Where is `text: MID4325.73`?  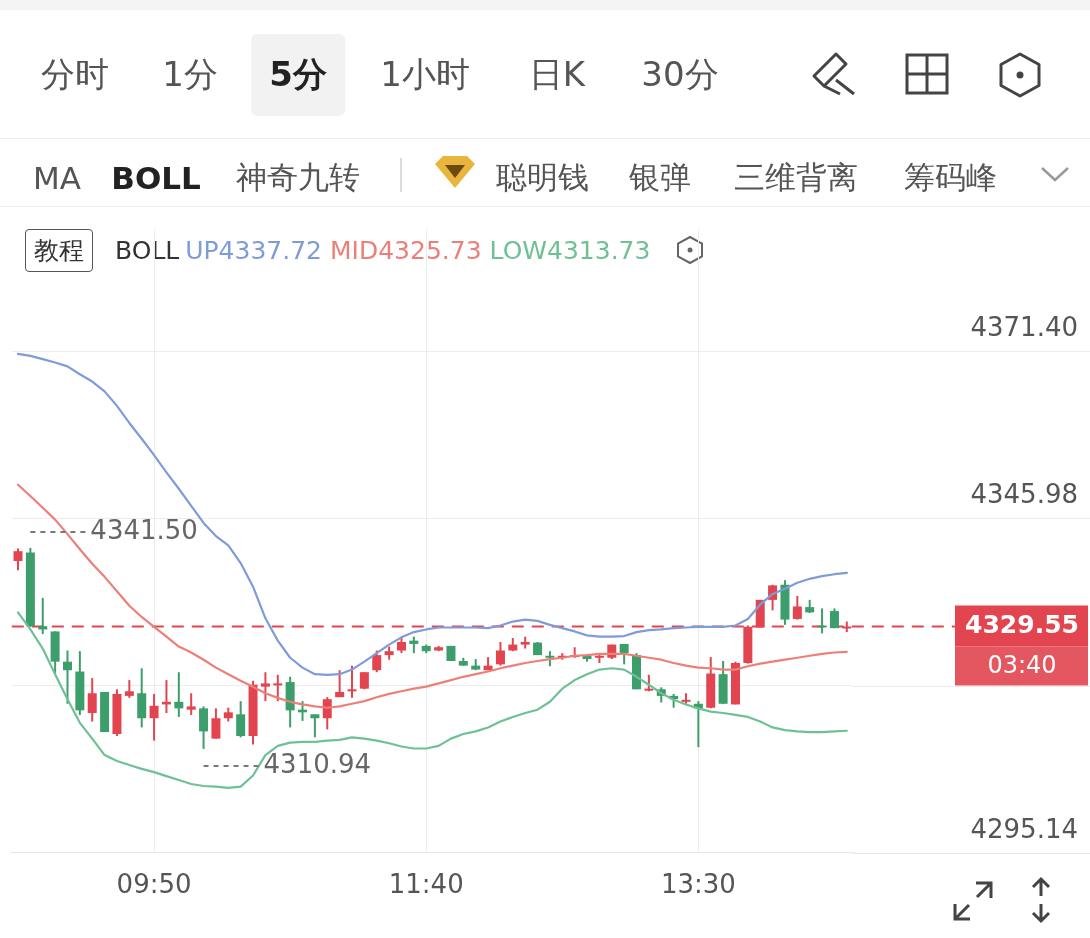 text: MID4325.73 is located at coordinates (406, 250).